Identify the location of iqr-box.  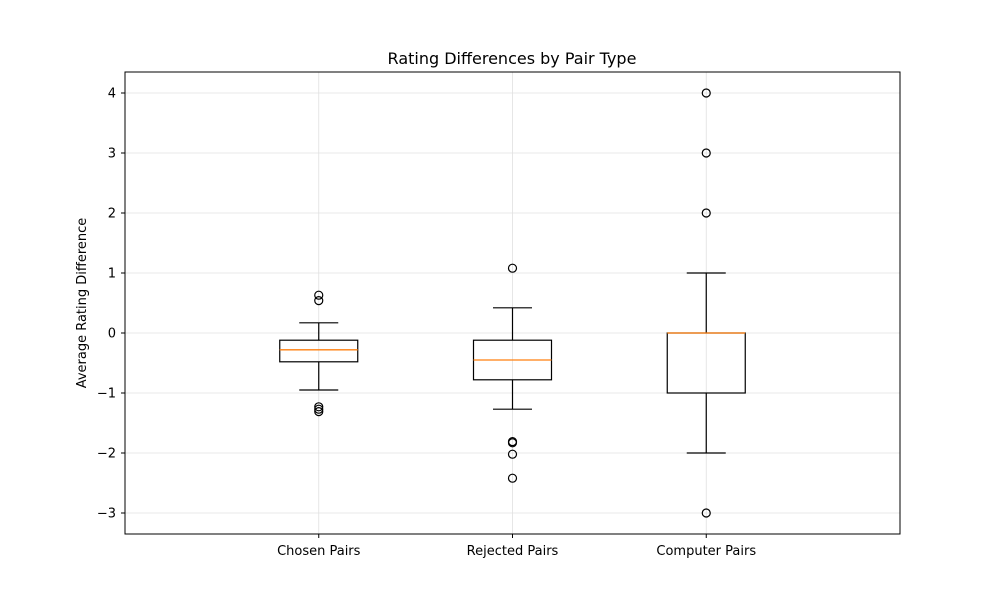
(319, 351).